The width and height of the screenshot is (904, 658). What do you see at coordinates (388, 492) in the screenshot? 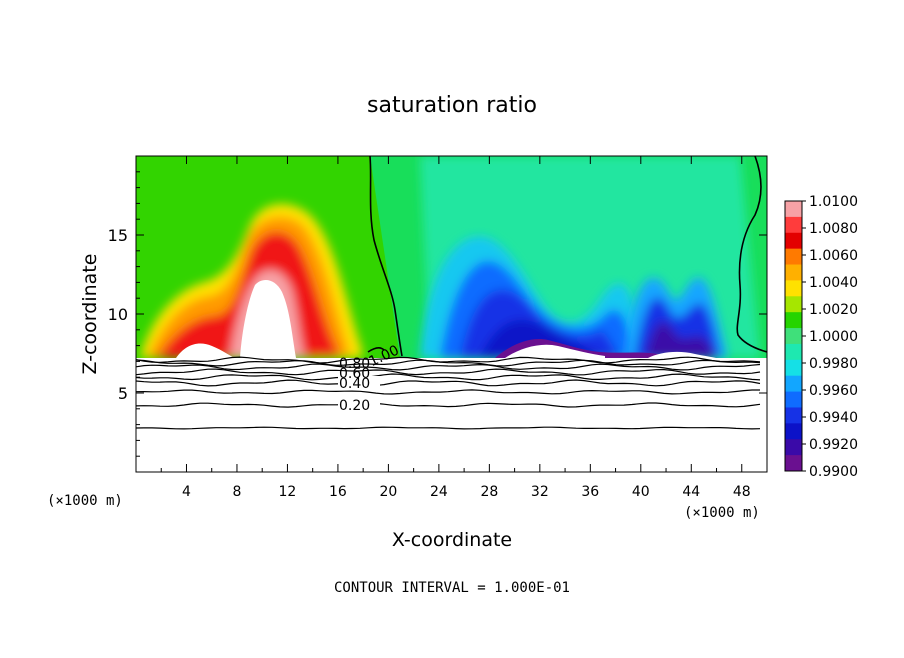
I see `x-tick-label: 20` at bounding box center [388, 492].